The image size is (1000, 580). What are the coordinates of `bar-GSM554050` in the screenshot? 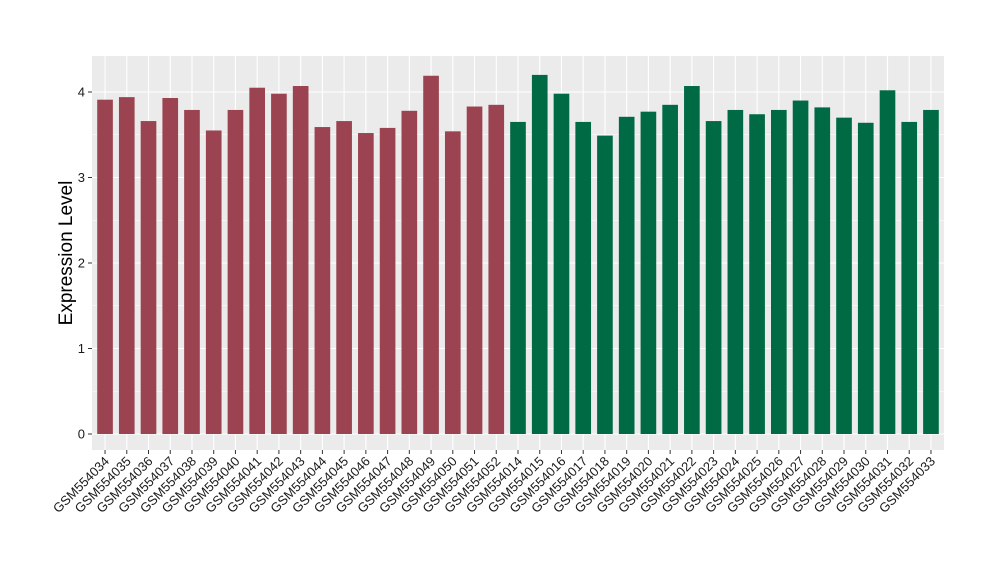 It's located at (452, 282).